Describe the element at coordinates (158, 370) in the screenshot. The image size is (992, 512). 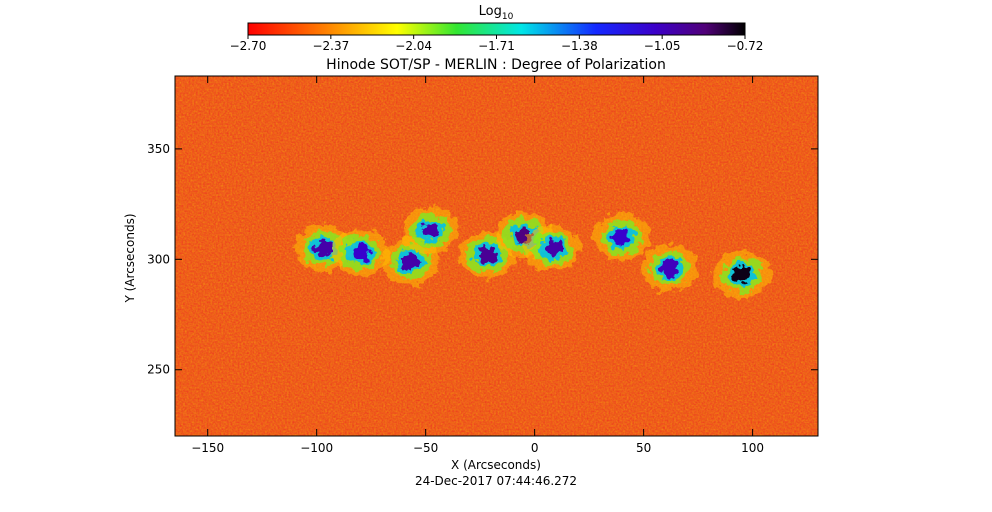
I see `y-tick-label: 250` at that location.